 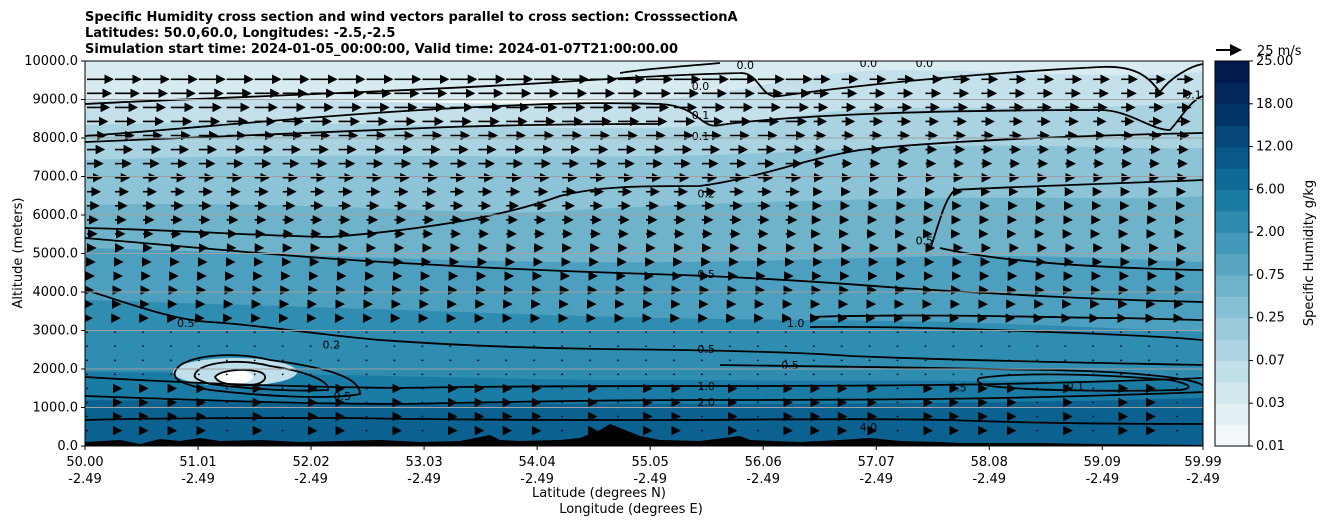 I want to click on x-tick-label-lon: -2.49, so click(x=424, y=479).